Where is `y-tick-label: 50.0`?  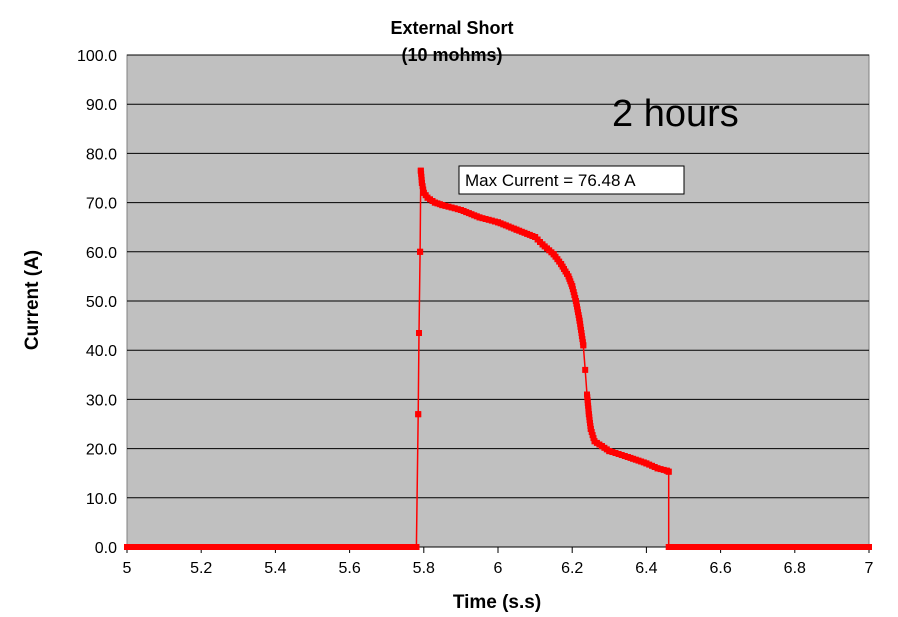
y-tick-label: 50.0 is located at coordinates (101, 302).